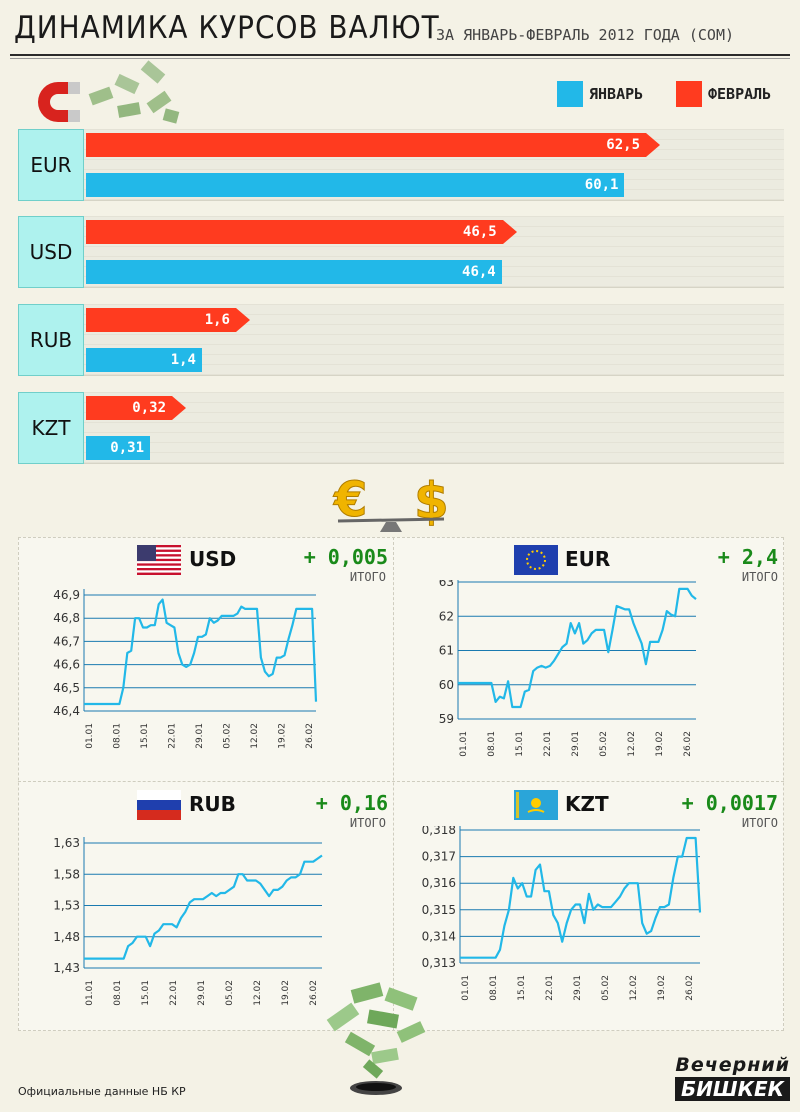  I want to click on legend-swatch-february, so click(689, 94).